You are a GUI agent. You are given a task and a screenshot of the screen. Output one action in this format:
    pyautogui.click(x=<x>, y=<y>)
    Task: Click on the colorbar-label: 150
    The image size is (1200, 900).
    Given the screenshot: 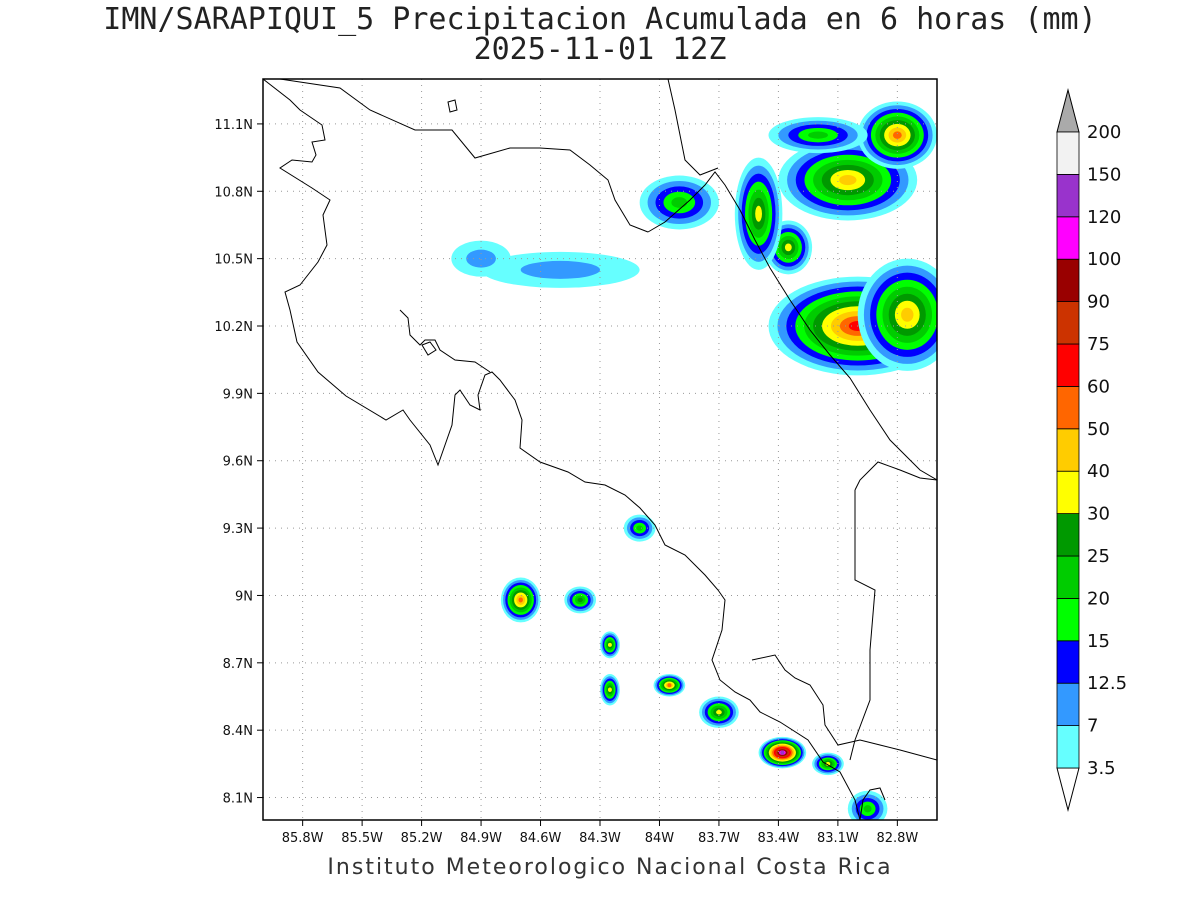 What is the action you would take?
    pyautogui.click(x=1104, y=174)
    